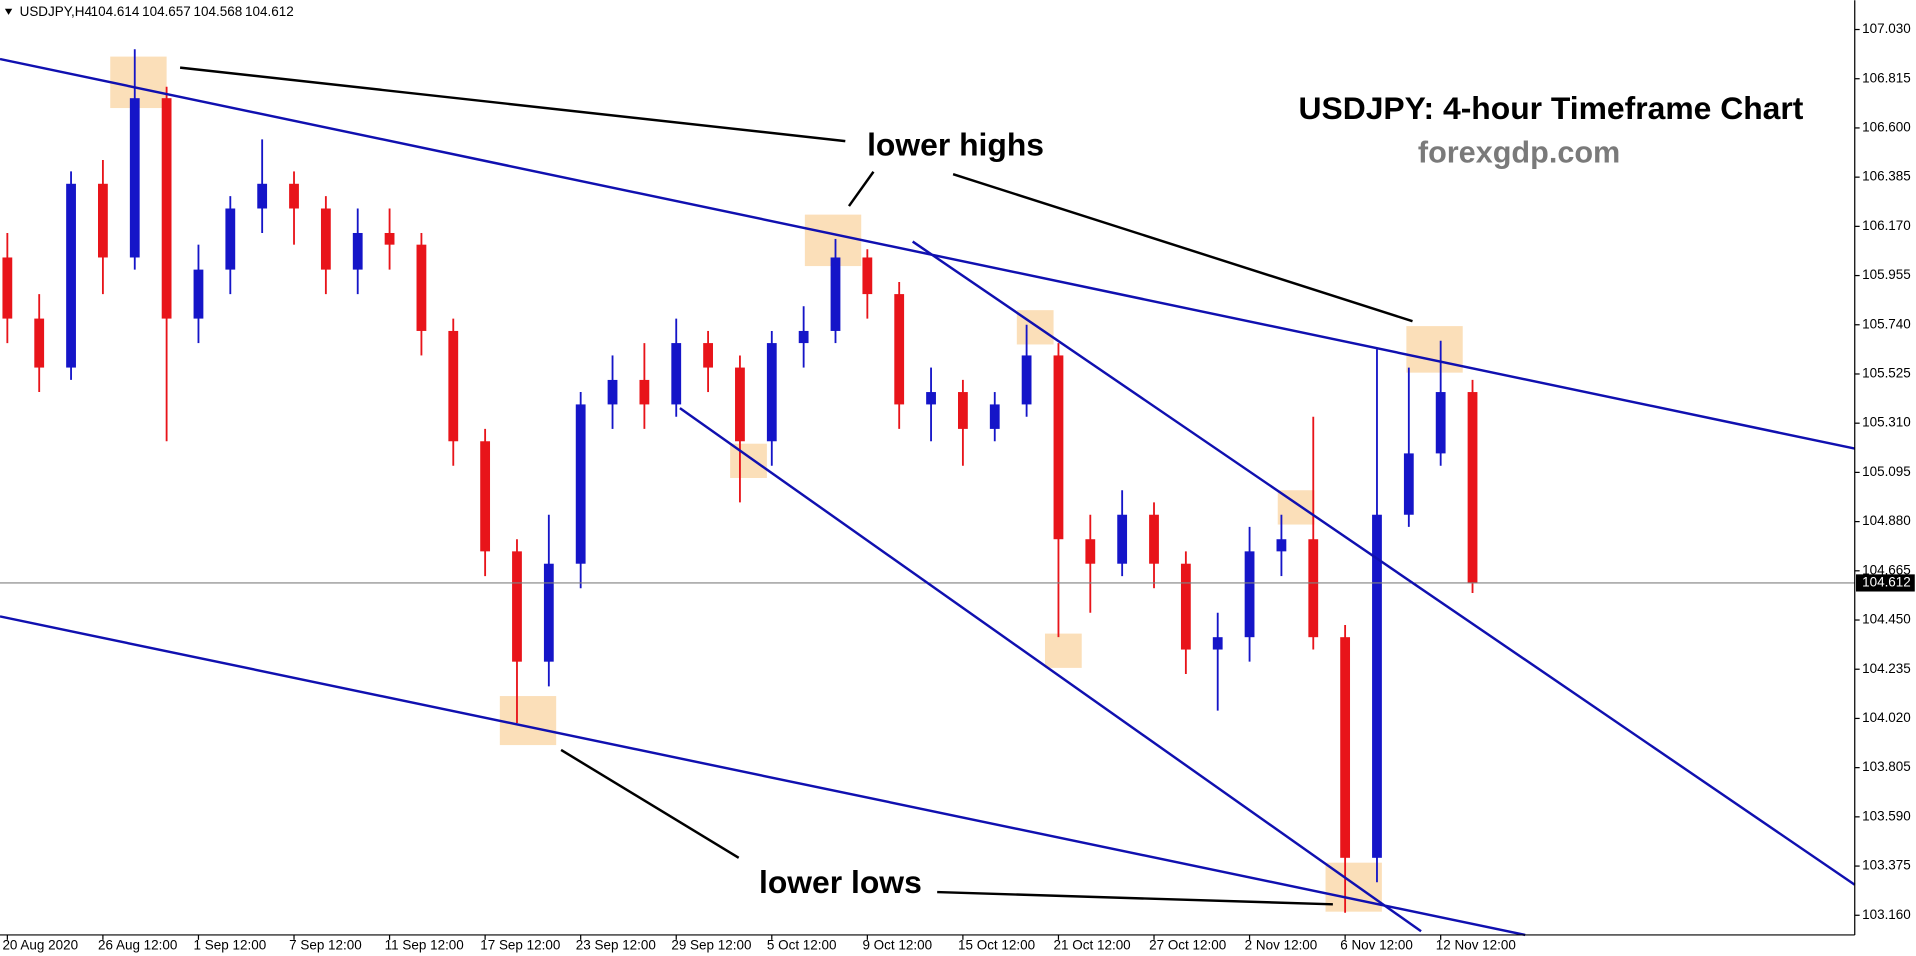 This screenshot has height=956, width=1916. Describe the element at coordinates (56, 11) in the screenshot. I see `symbol-label: USDJPY,H4` at that location.